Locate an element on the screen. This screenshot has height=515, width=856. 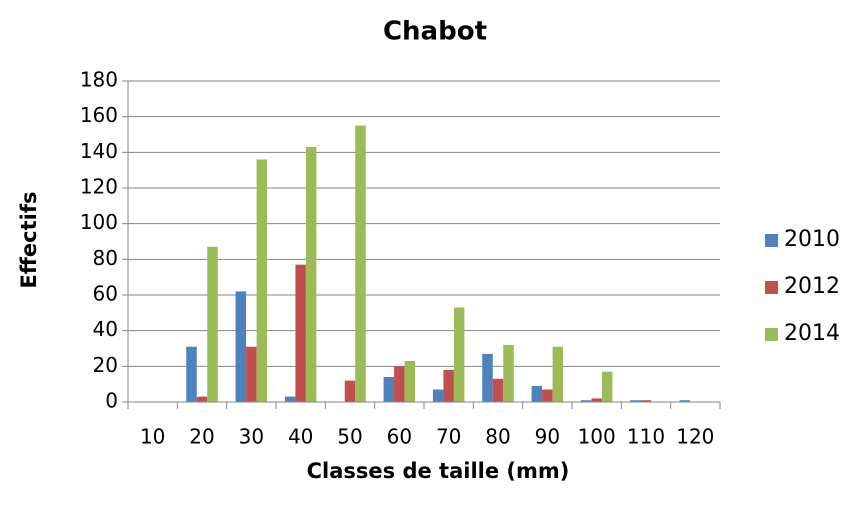
y-tick-label: 100 is located at coordinates (99, 222).